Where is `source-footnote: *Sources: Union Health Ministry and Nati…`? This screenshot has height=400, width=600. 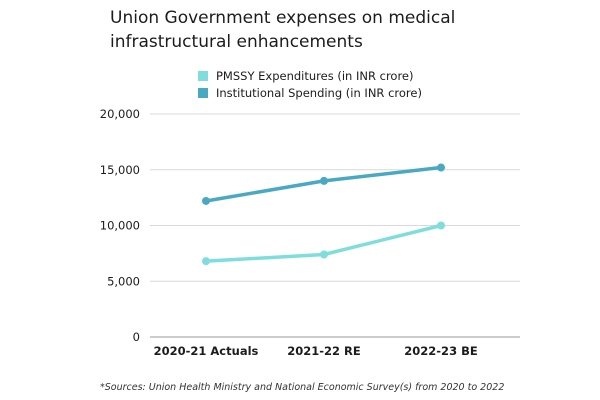 source-footnote: *Sources: Union Health Ministry and Nati… is located at coordinates (302, 387).